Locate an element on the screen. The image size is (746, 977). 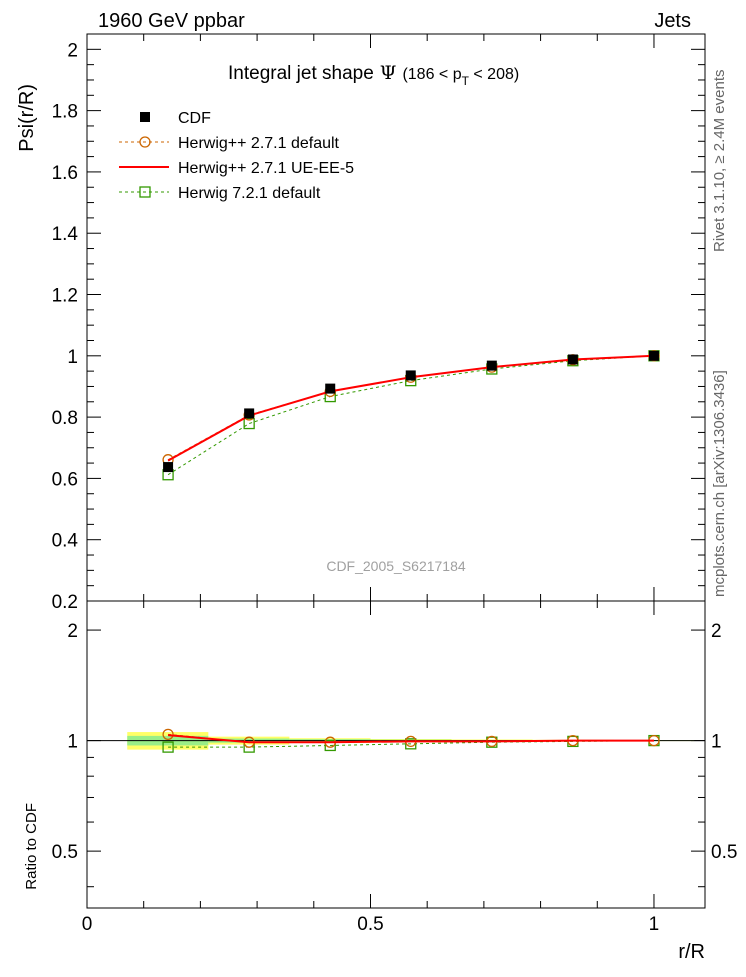
ratio-ytick-label: 2 is located at coordinates (72, 631).